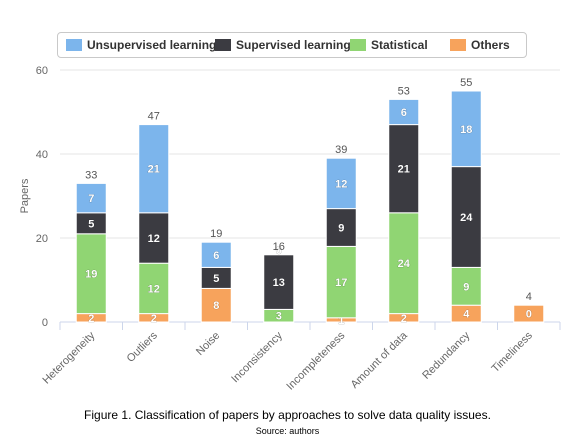 Image resolution: width=575 pixels, height=445 pixels. I want to click on legend-label: Statistical, so click(399, 45).